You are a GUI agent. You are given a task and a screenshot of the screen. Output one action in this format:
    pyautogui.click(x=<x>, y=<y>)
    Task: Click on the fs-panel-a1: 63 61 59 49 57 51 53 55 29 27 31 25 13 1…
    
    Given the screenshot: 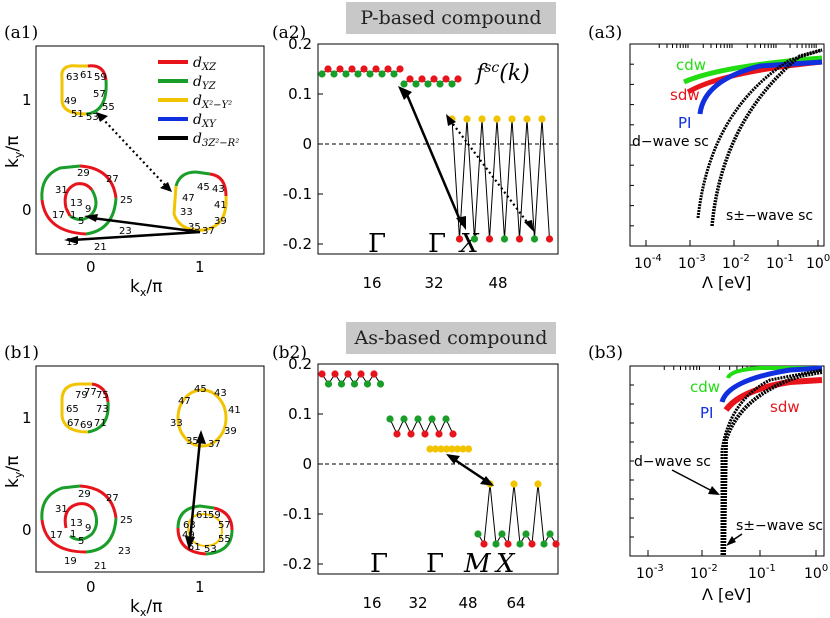 What is the action you would take?
    pyautogui.click(x=134, y=172)
    